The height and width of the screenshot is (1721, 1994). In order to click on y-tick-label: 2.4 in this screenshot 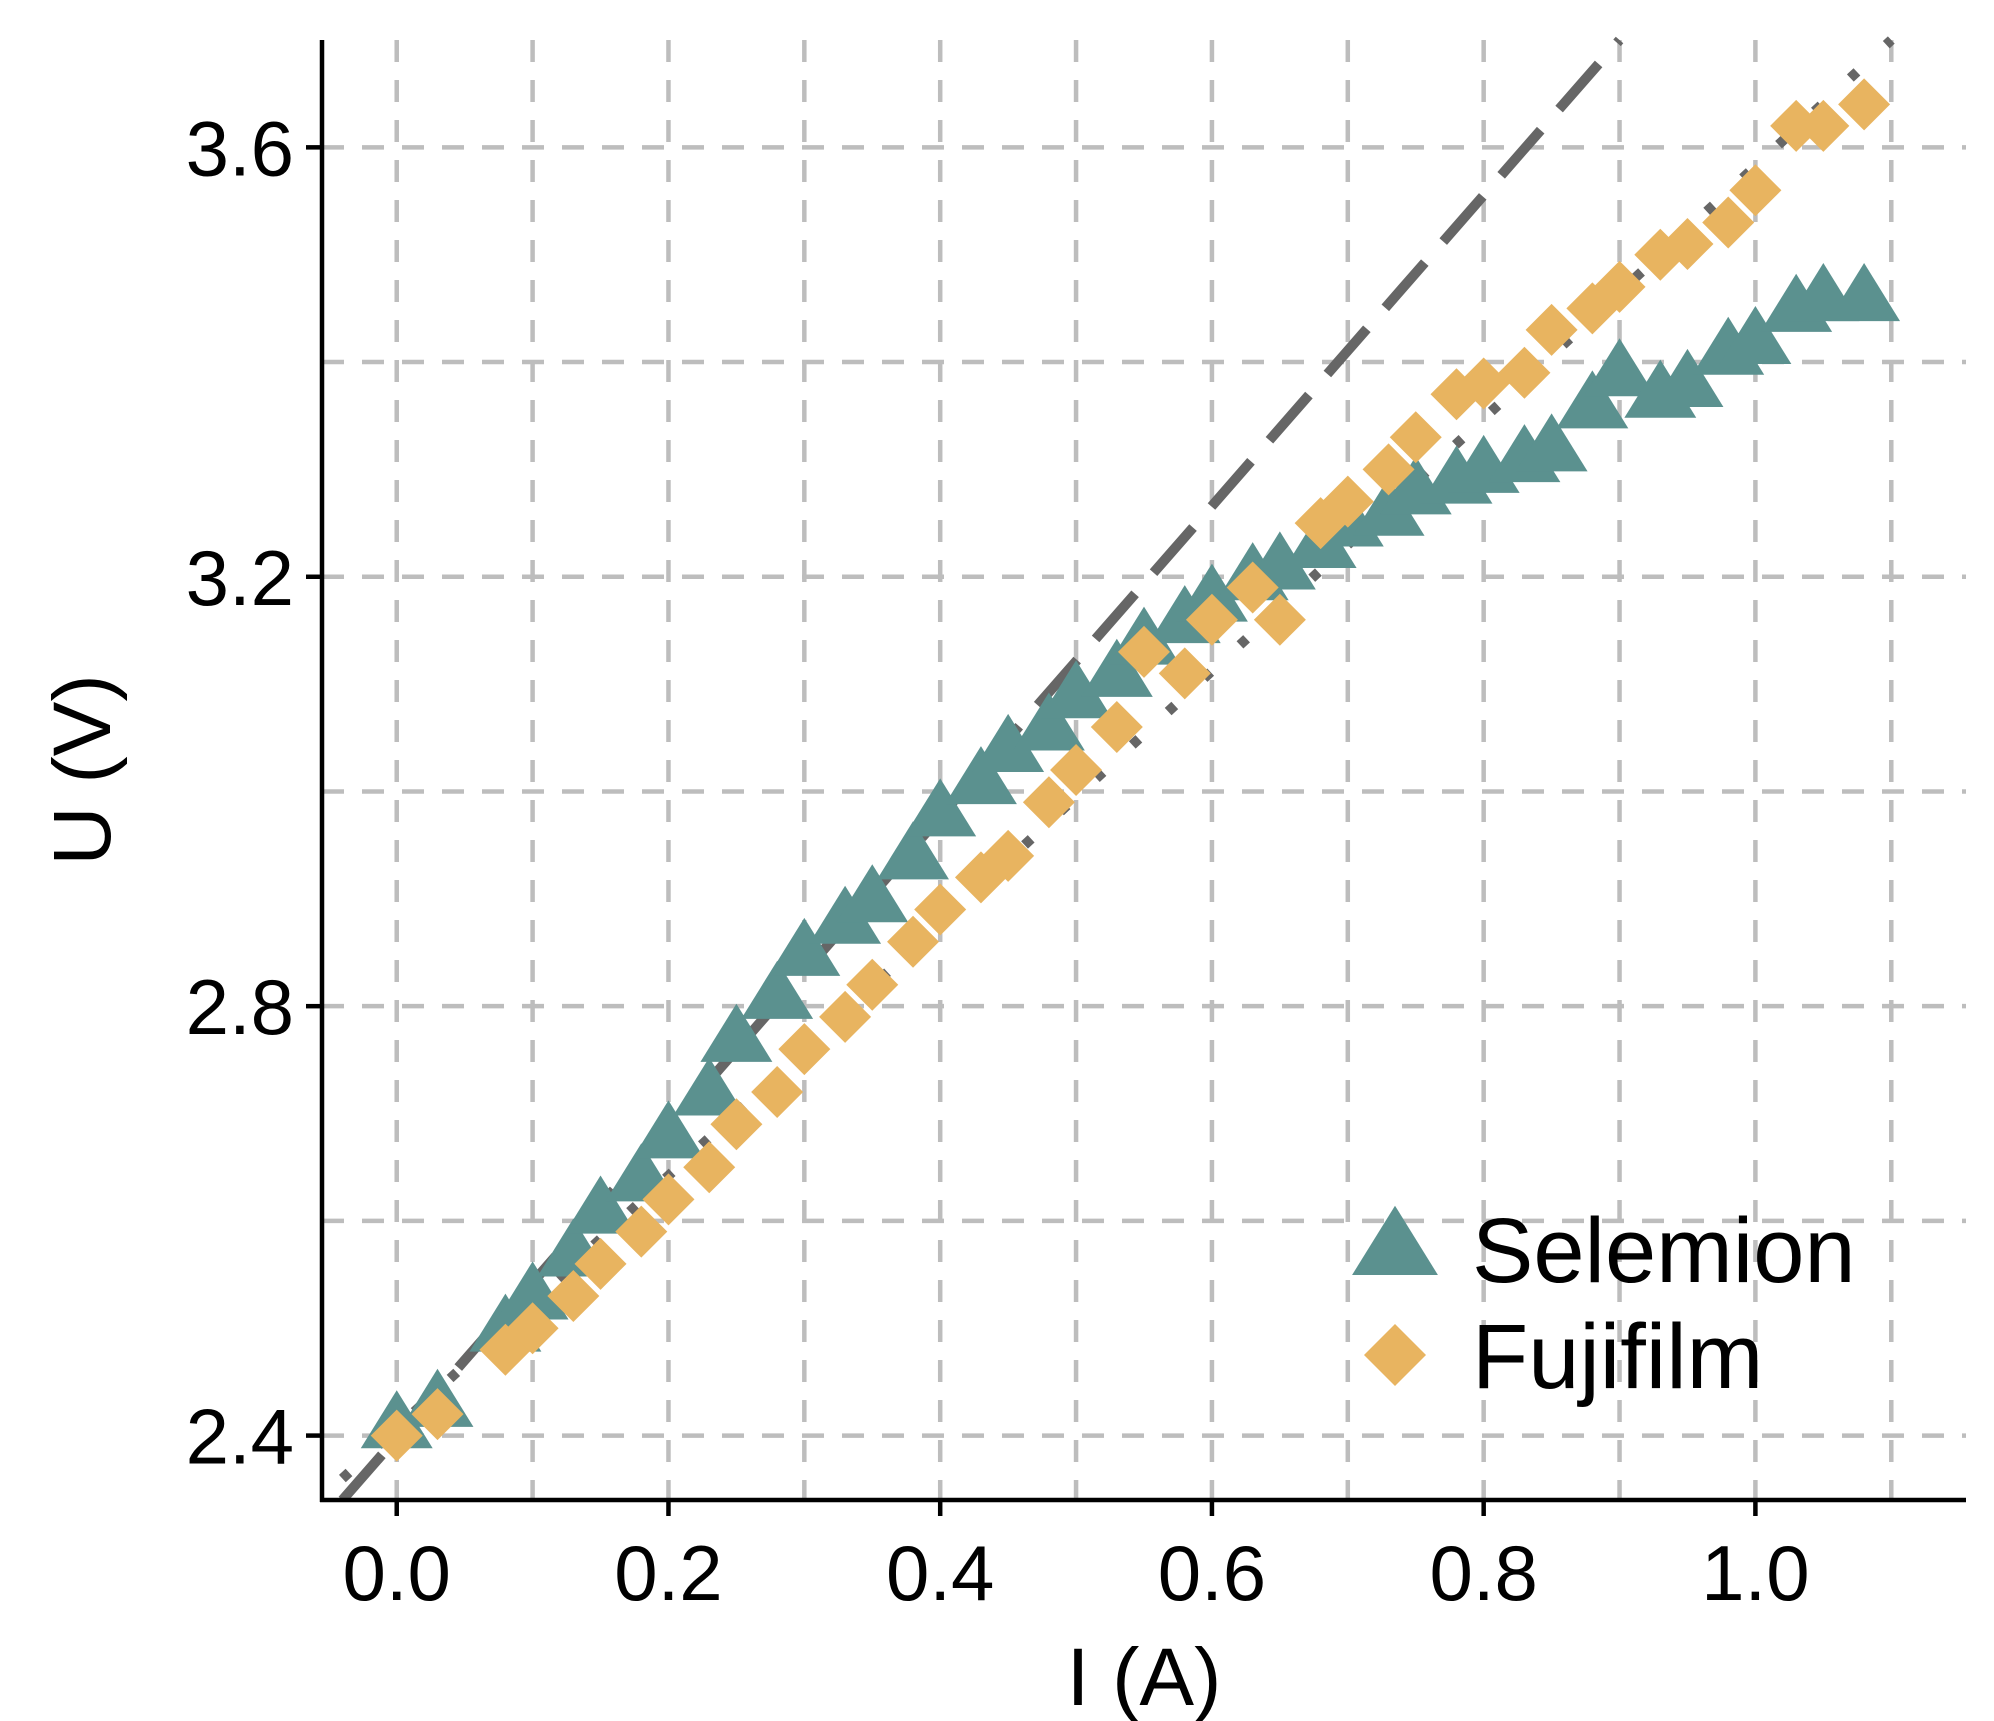, I will do `click(240, 1437)`.